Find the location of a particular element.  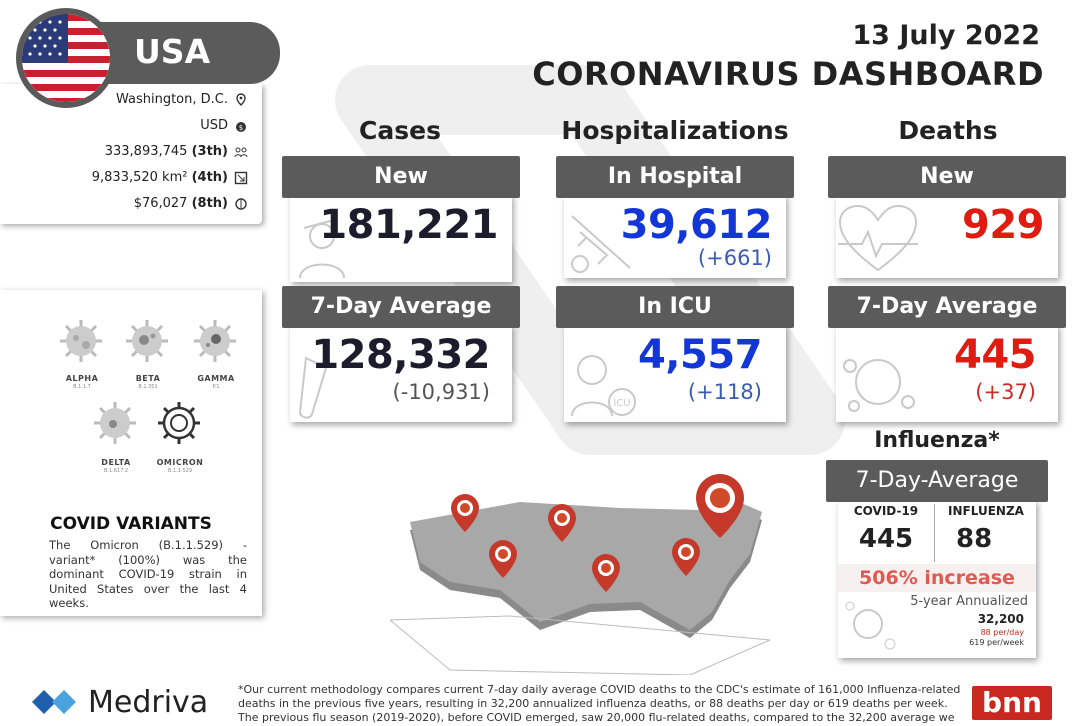

currency-row: USD $ is located at coordinates (224, 125).